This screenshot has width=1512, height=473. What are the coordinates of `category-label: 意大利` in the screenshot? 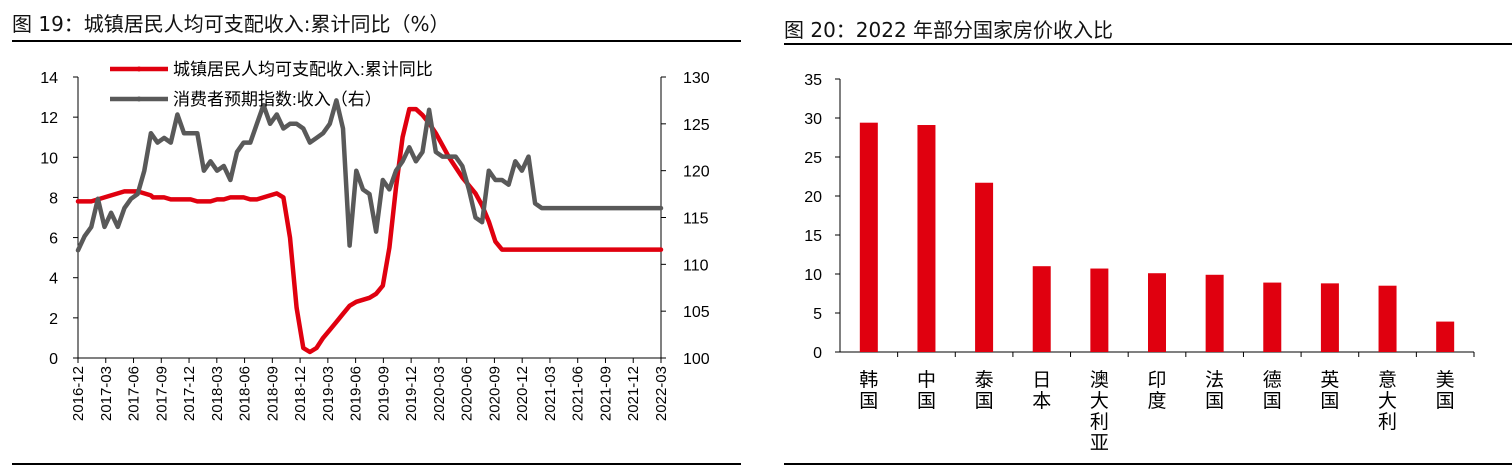 It's located at (1387, 401).